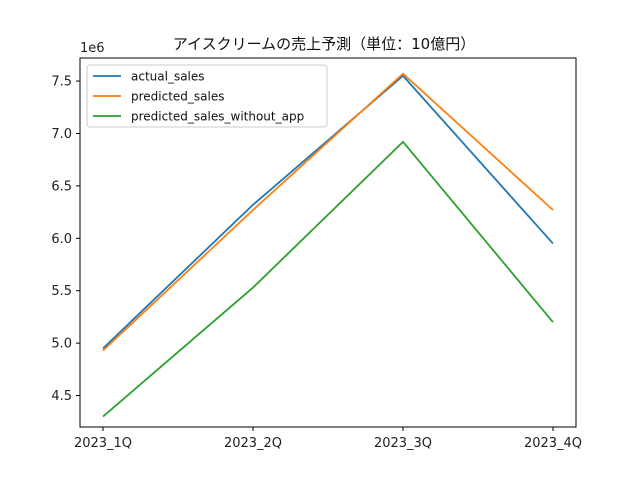 The height and width of the screenshot is (480, 640). I want to click on legend-entry-label: predicted_sales_without_app, so click(217, 117).